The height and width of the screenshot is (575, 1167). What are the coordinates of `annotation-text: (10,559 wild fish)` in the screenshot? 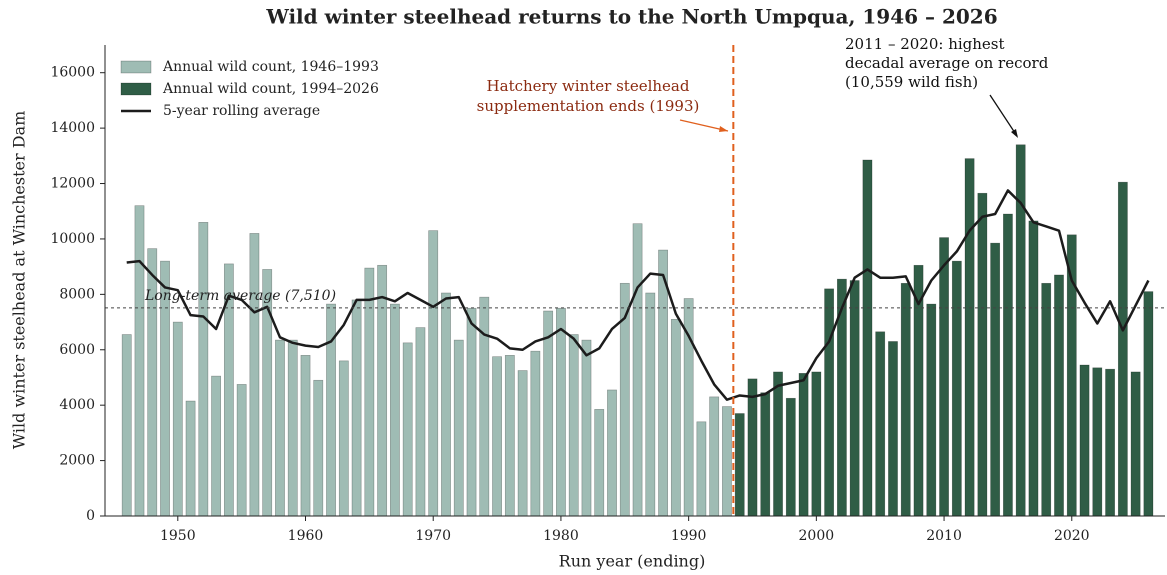 It's located at (911, 82).